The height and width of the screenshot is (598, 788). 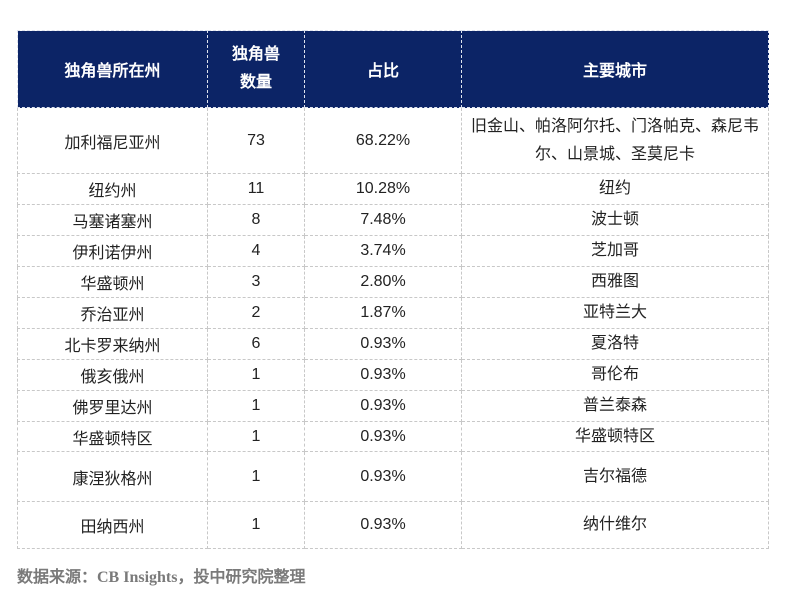 I want to click on table-row: 伊利诺伊州 4 3.74% 芝加哥, so click(x=393, y=251).